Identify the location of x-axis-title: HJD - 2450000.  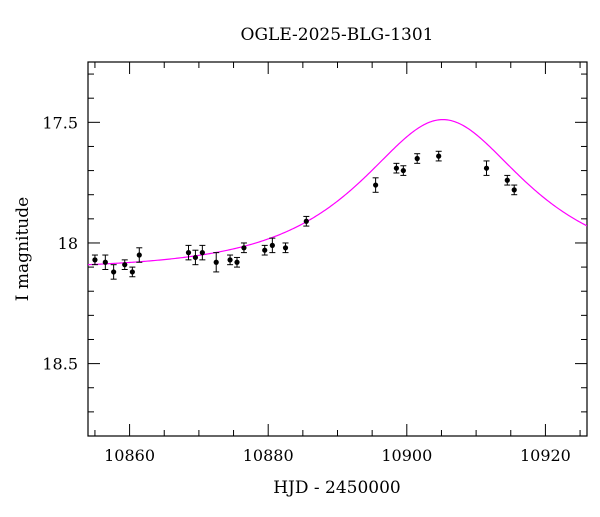
(337, 488).